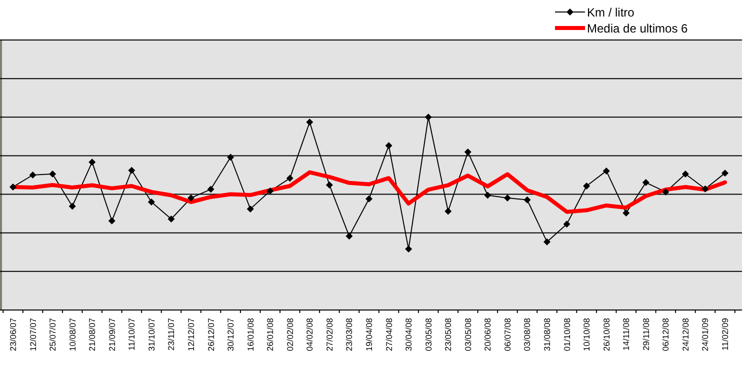 The width and height of the screenshot is (754, 372). What do you see at coordinates (53, 335) in the screenshot?
I see `x-tick-label: 25/07/07` at bounding box center [53, 335].